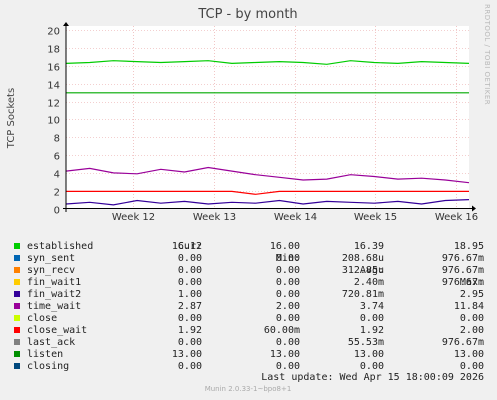 The image size is (497, 400). I want to click on y-tick-label: 0, so click(57, 211).